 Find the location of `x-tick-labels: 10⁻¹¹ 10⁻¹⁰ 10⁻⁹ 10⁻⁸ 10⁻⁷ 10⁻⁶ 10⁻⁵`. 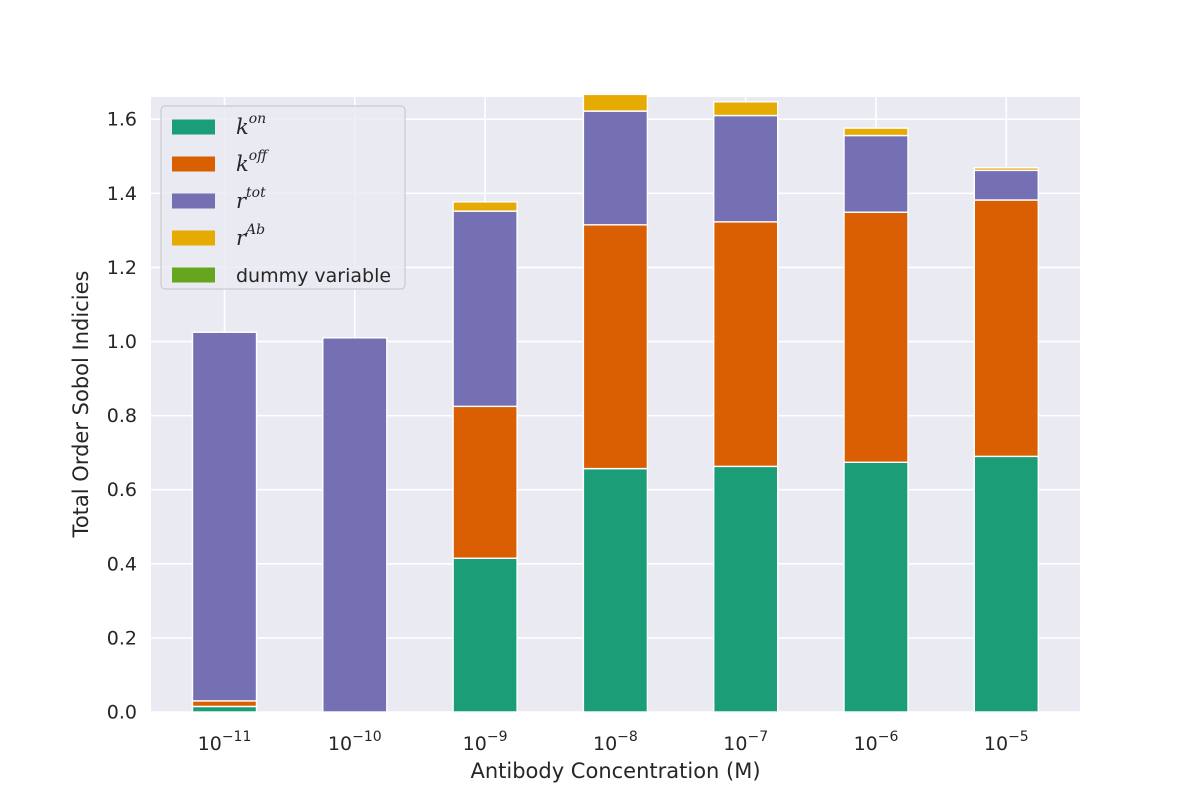

x-tick-labels: 10⁻¹¹ 10⁻¹⁰ 10⁻⁹ 10⁻⁸ 10⁻⁷ 10⁻⁶ 10⁻⁵ is located at coordinates (613, 742).